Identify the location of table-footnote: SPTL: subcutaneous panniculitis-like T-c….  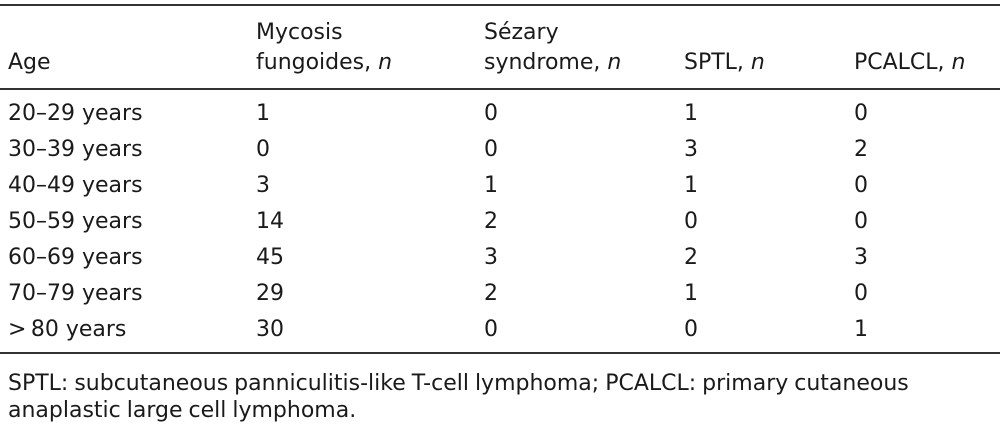
(458, 397).